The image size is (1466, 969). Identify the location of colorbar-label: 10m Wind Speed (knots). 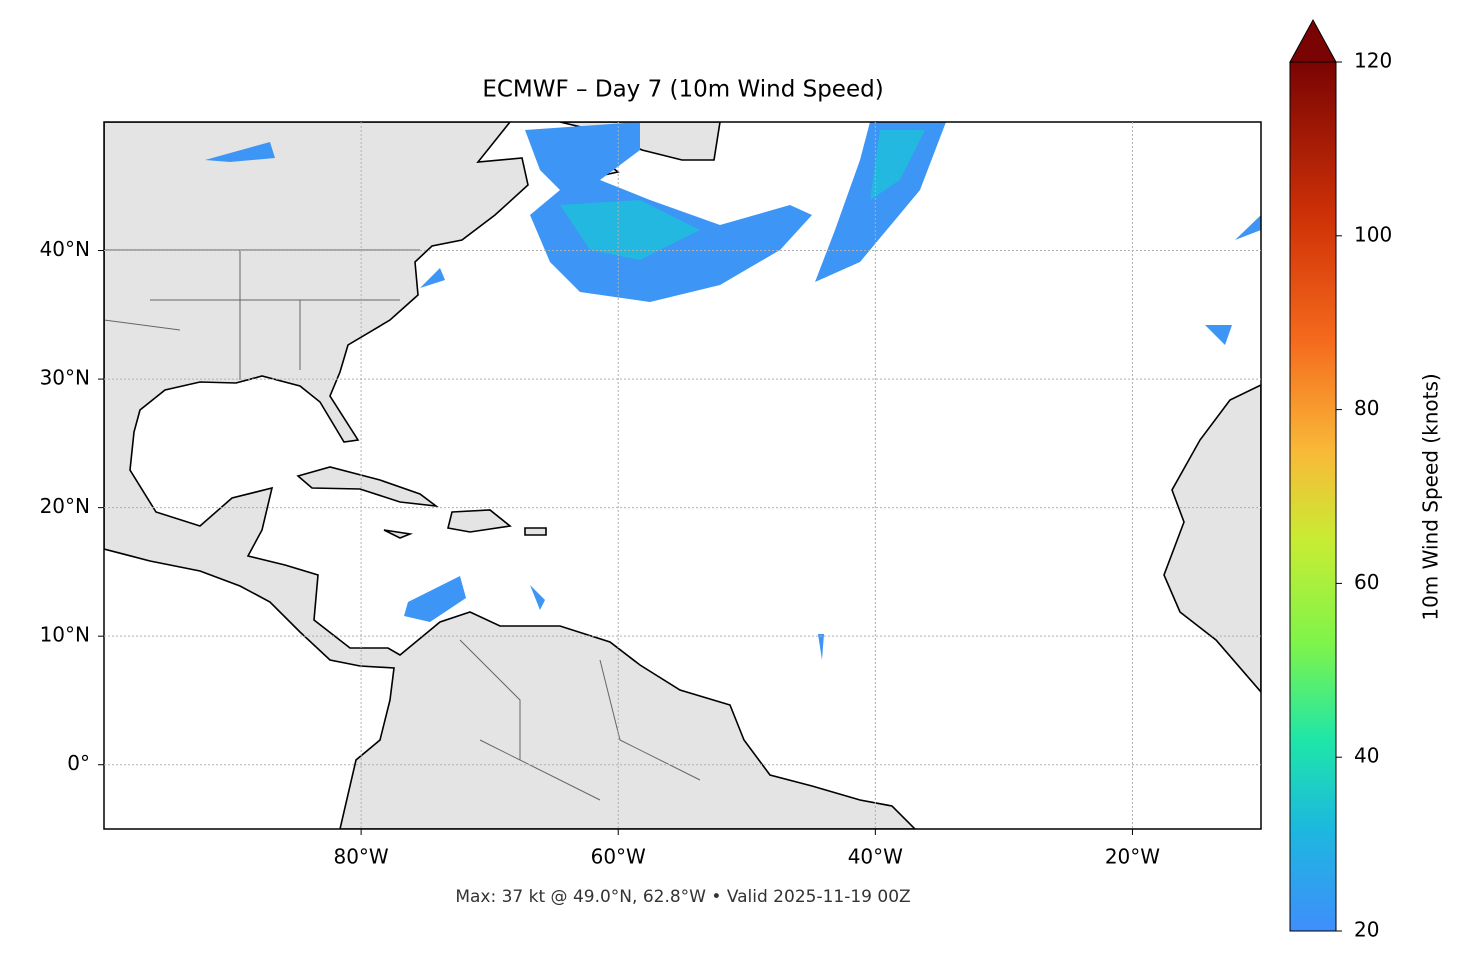
(1431, 496).